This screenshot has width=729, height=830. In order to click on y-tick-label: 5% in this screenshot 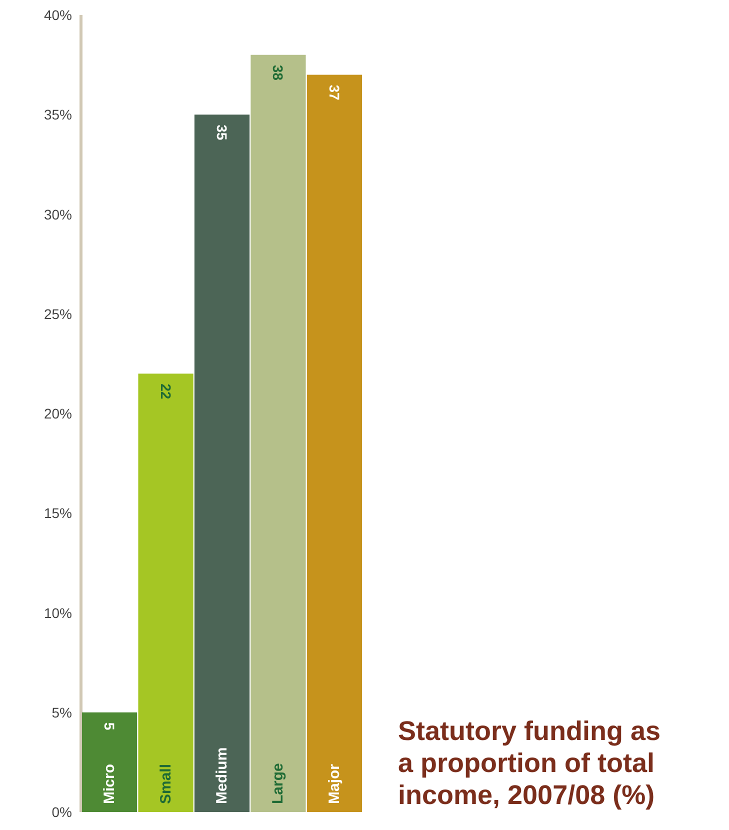, I will do `click(62, 712)`.